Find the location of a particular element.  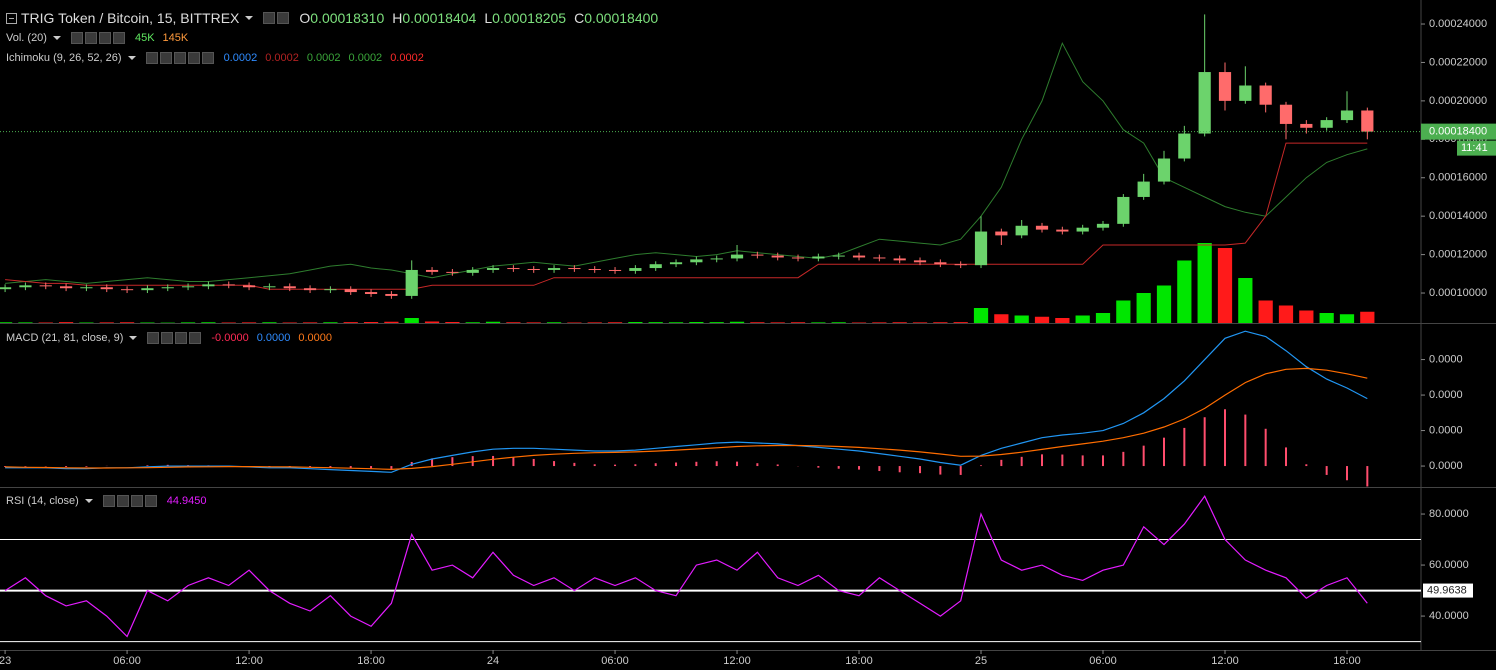

indicator-value: 45K is located at coordinates (144, 38).